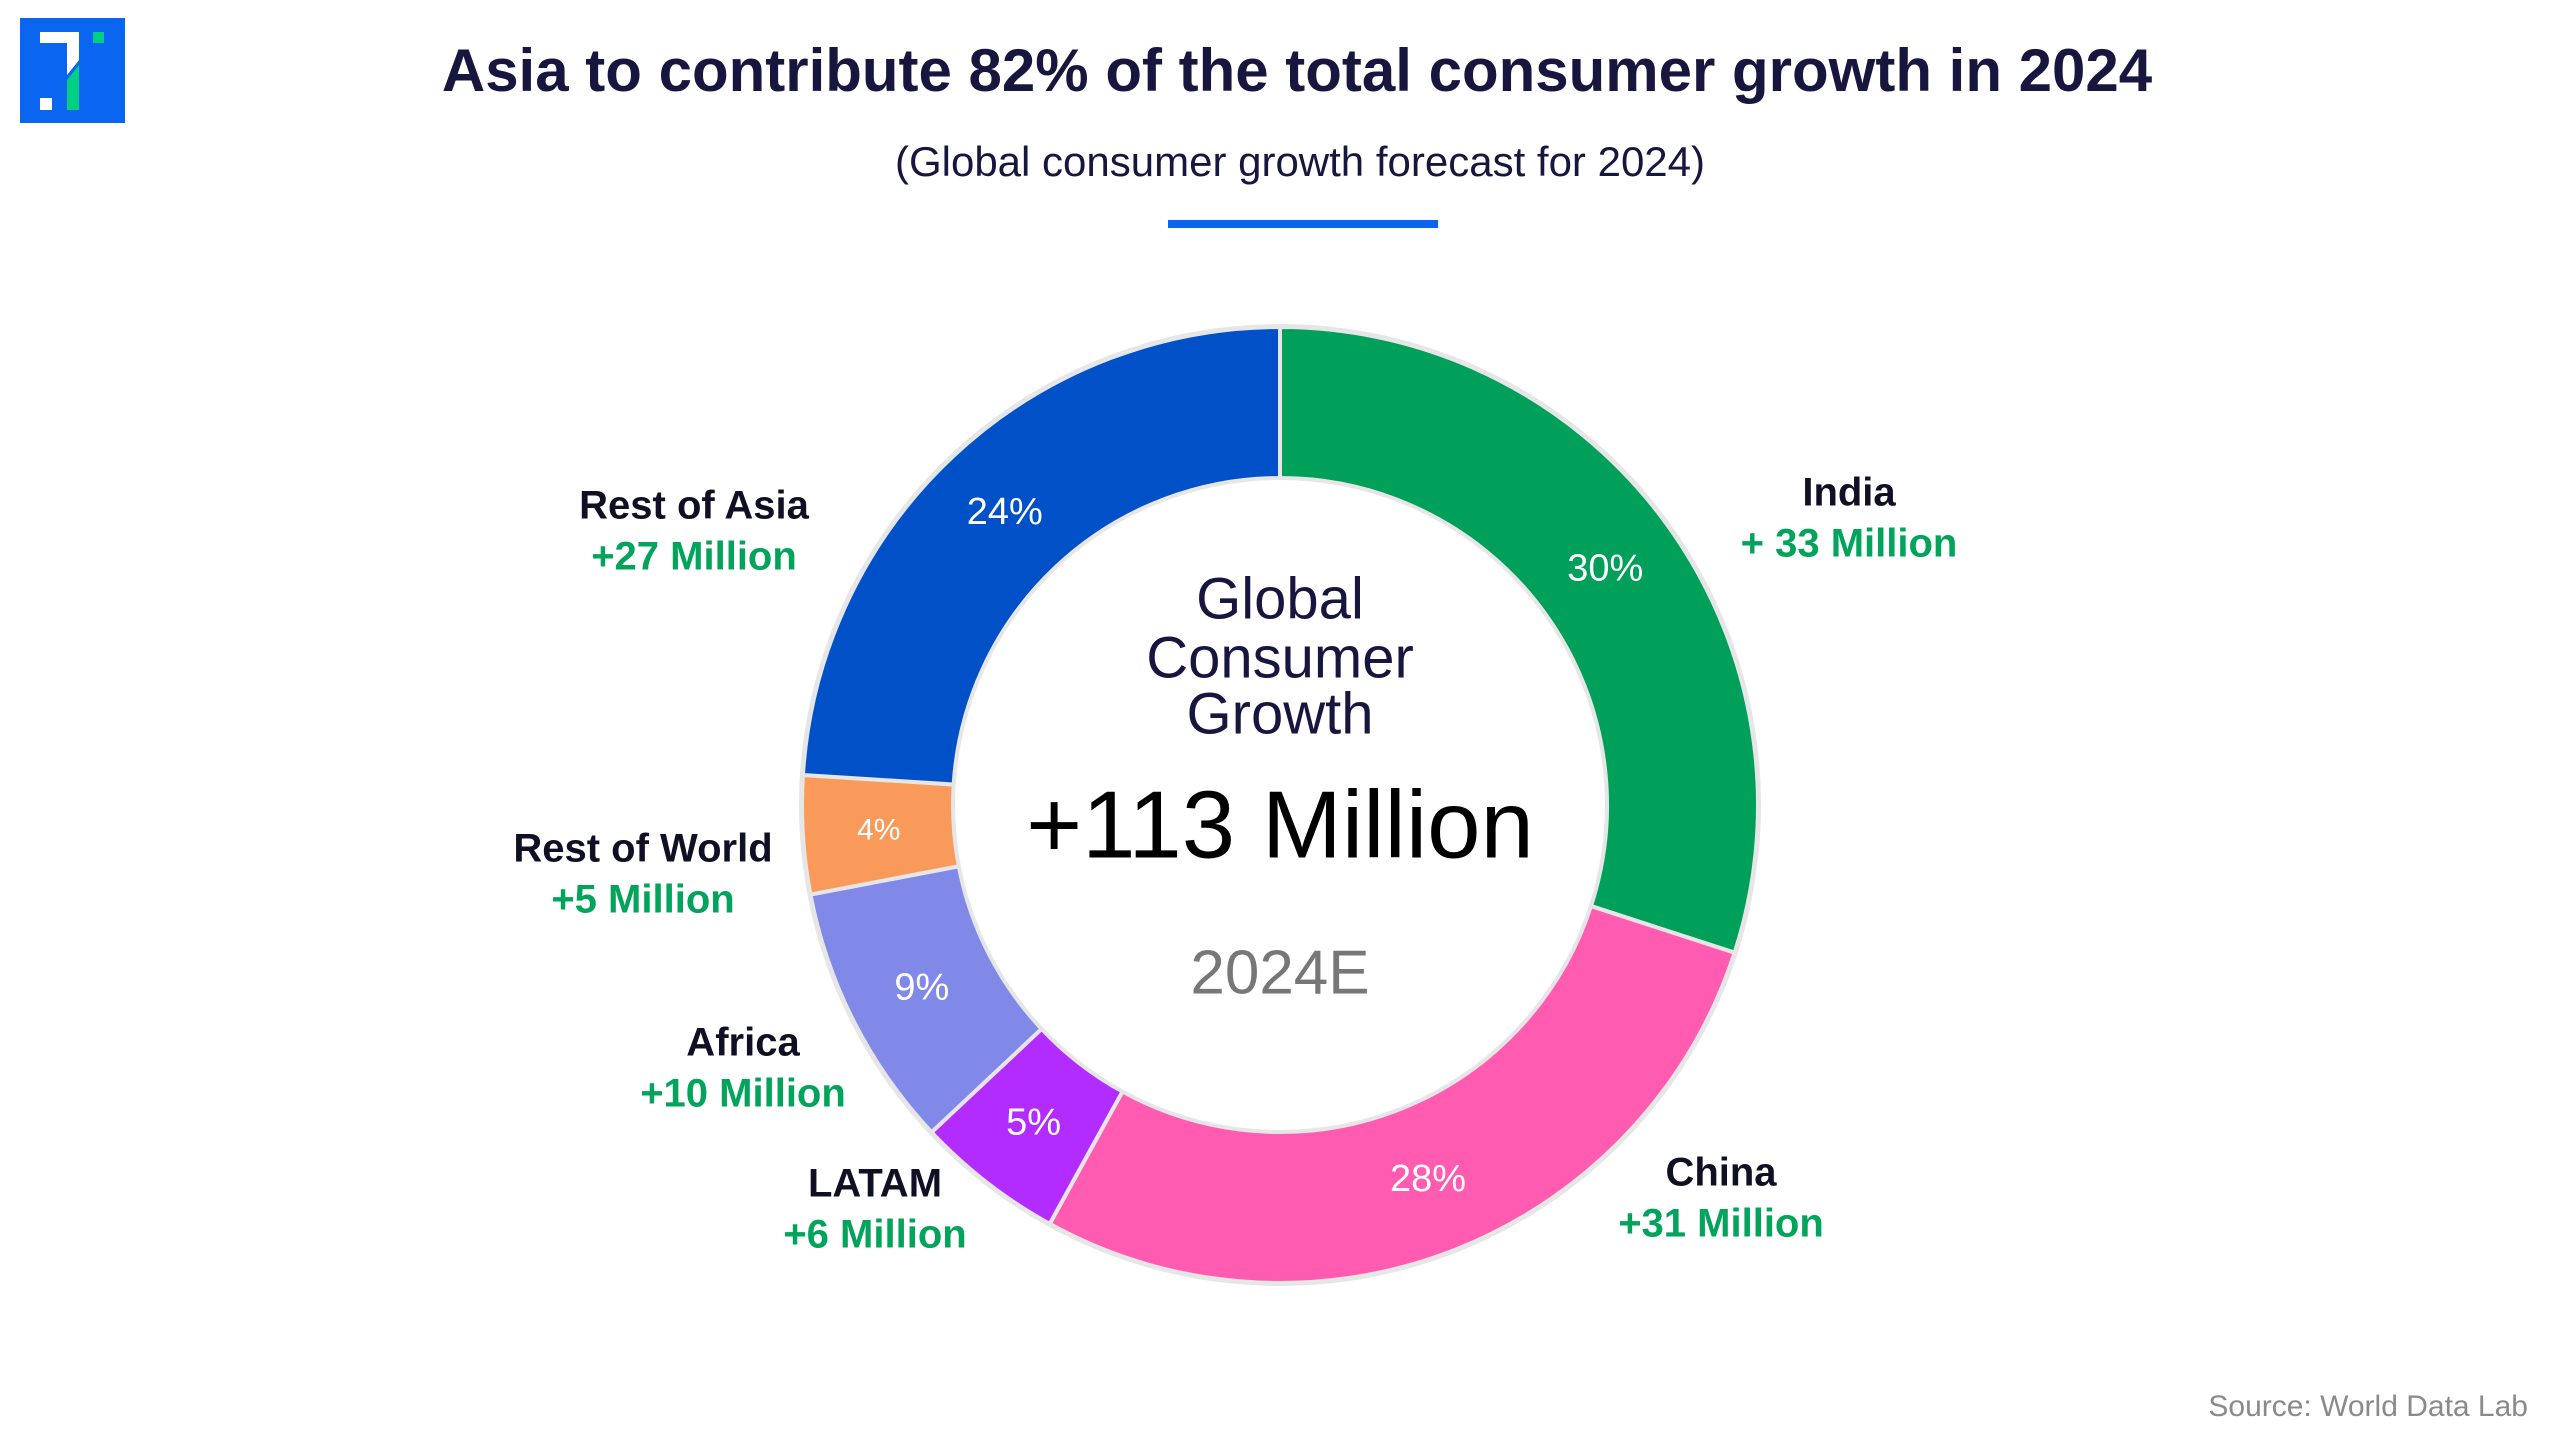  What do you see at coordinates (643, 899) in the screenshot?
I see `slice-value-label: +5 Million` at bounding box center [643, 899].